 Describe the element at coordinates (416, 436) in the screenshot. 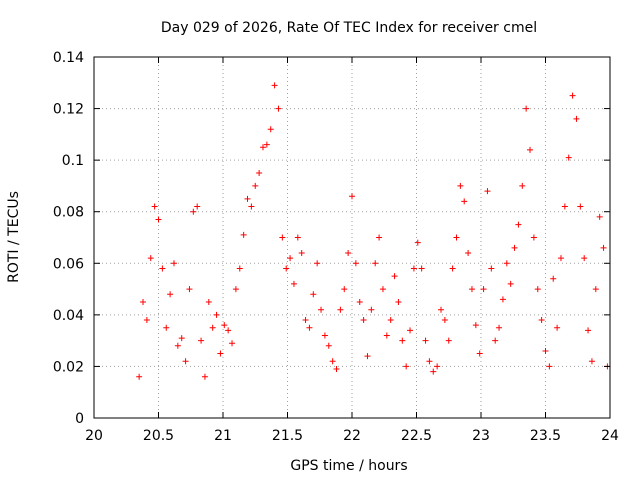

I see `x-tick-label: 22.5` at that location.